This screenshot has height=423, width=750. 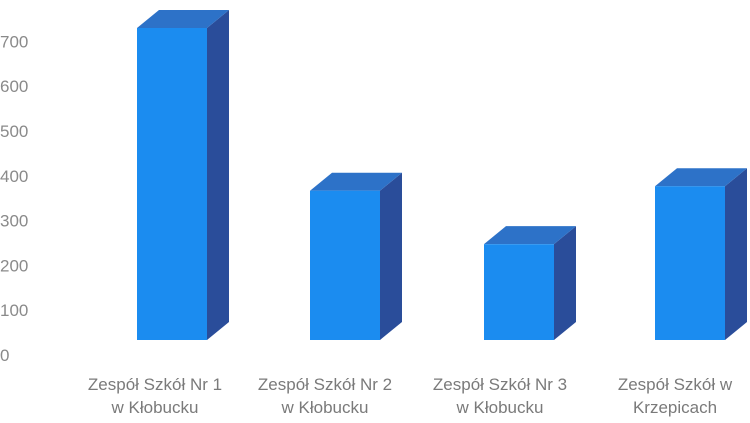 What do you see at coordinates (675, 396) in the screenshot?
I see `x-category-label: Zespół Szkół w Krzepicach` at bounding box center [675, 396].